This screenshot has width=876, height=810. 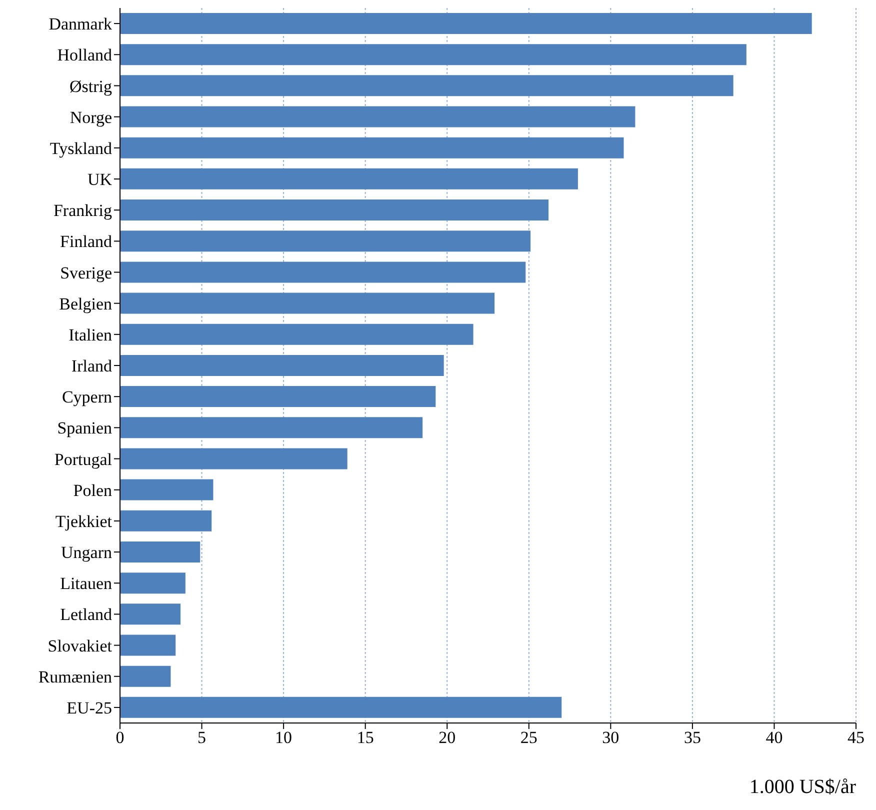 I want to click on x-tick-label: 25, so click(x=529, y=738).